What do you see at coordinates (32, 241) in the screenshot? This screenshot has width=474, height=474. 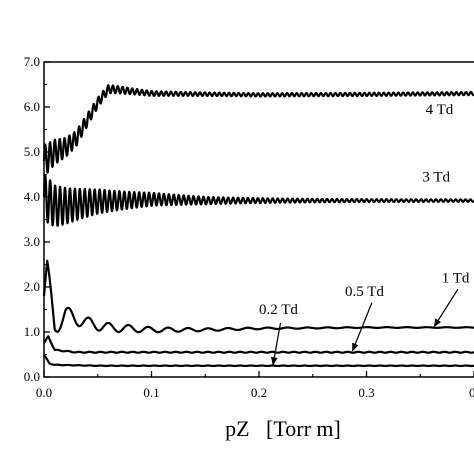 I see `y-tick-label: 3.0` at bounding box center [32, 241].